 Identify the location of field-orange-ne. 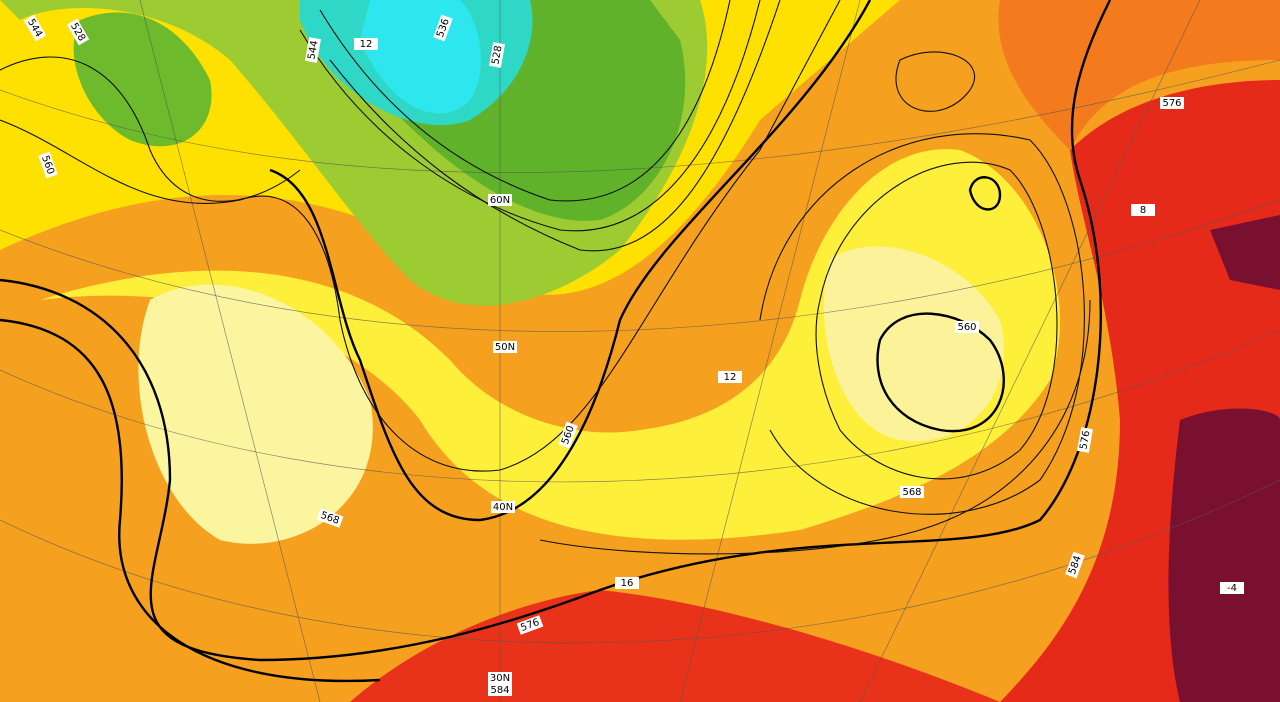
(1139, 75).